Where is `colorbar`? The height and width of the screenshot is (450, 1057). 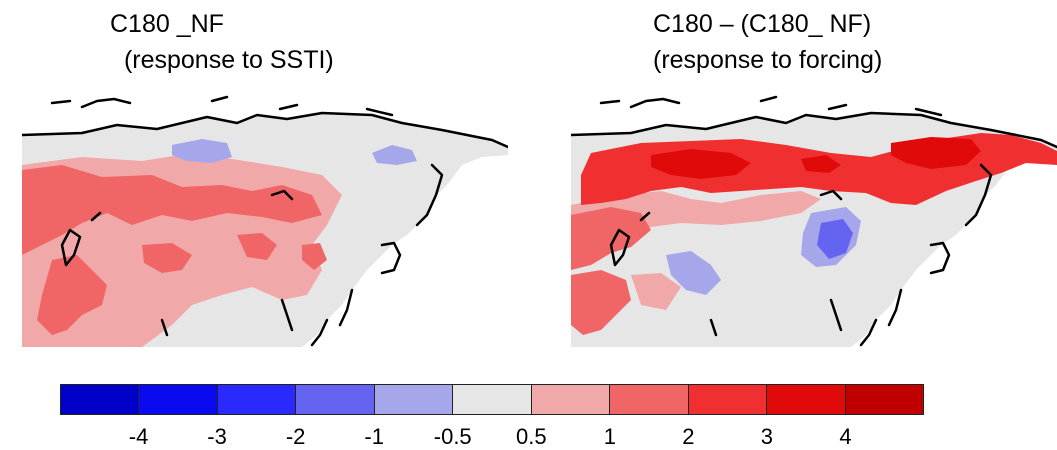 colorbar is located at coordinates (492, 399).